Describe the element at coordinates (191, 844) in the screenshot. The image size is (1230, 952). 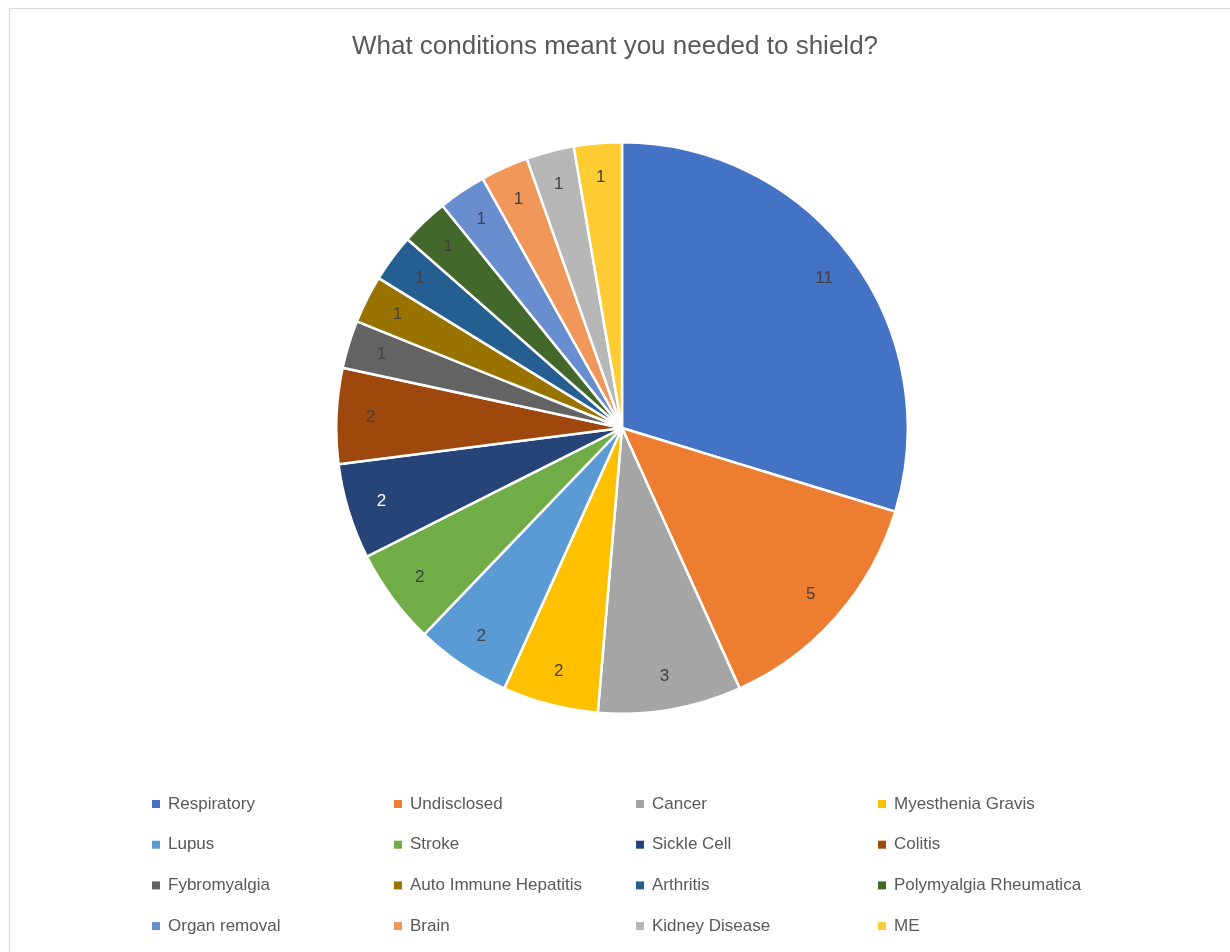
I see `legend-label: Lupus` at that location.